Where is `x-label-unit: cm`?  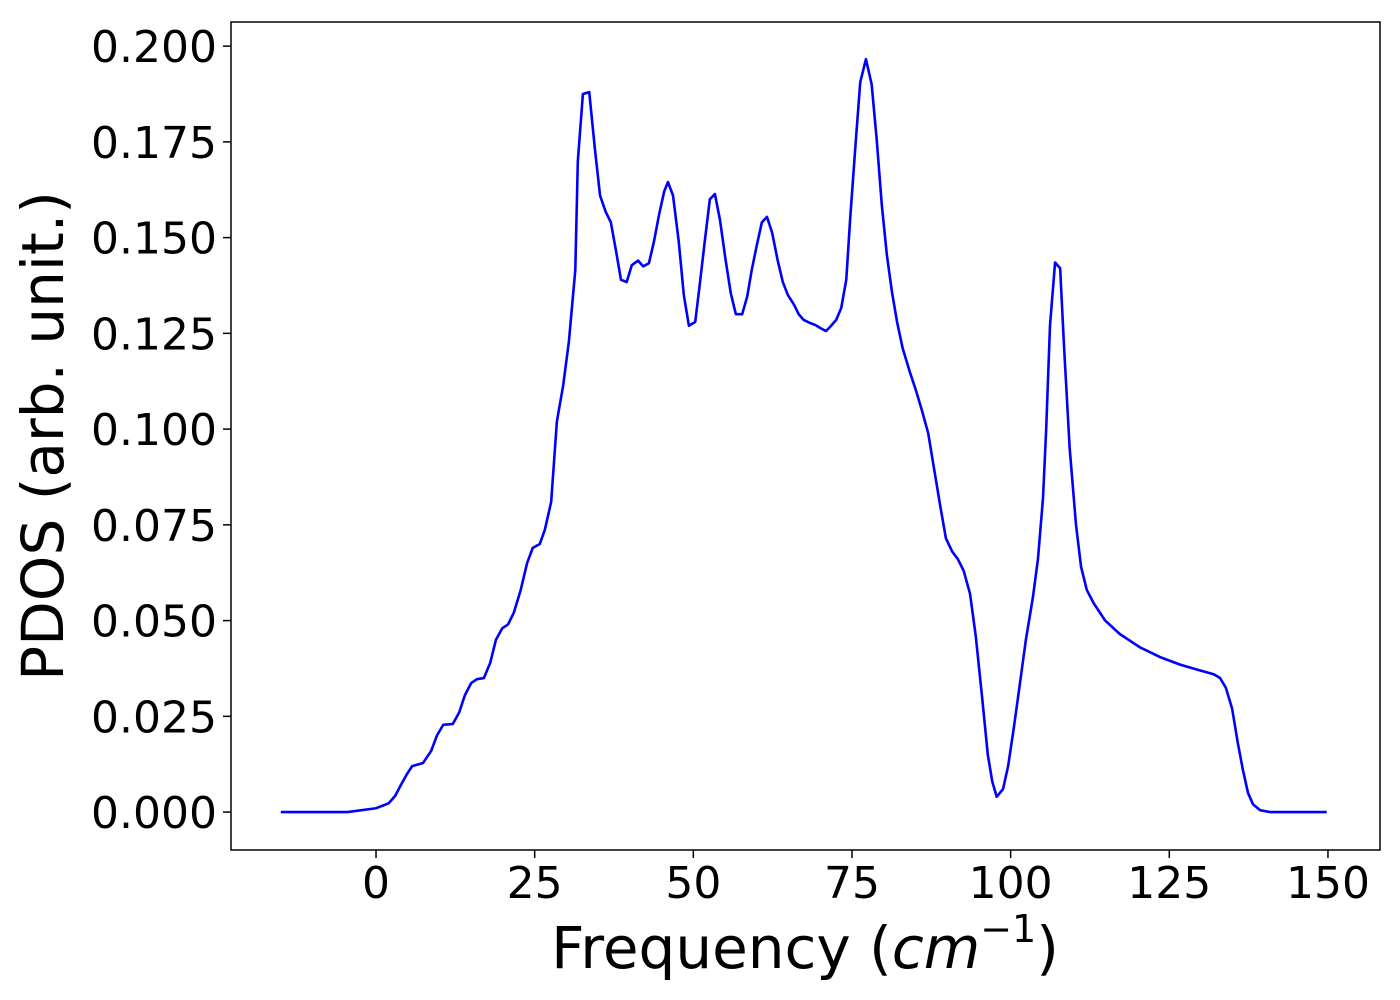 x-label-unit: cm is located at coordinates (936, 948).